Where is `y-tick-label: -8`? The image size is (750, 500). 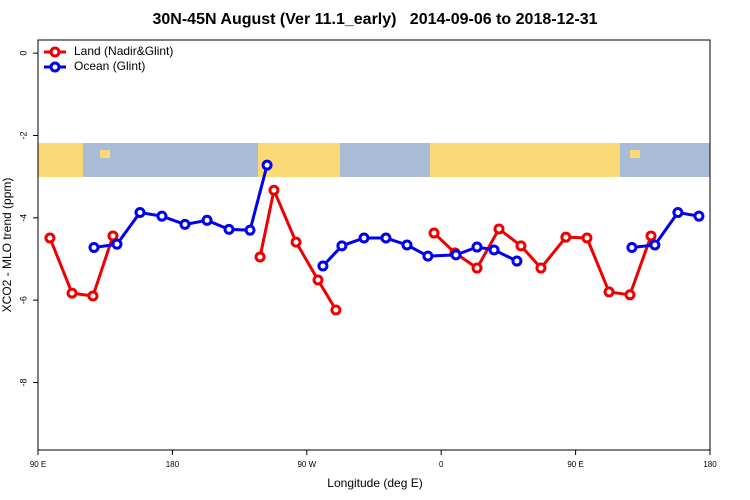 y-tick-label: -8 is located at coordinates (23, 382).